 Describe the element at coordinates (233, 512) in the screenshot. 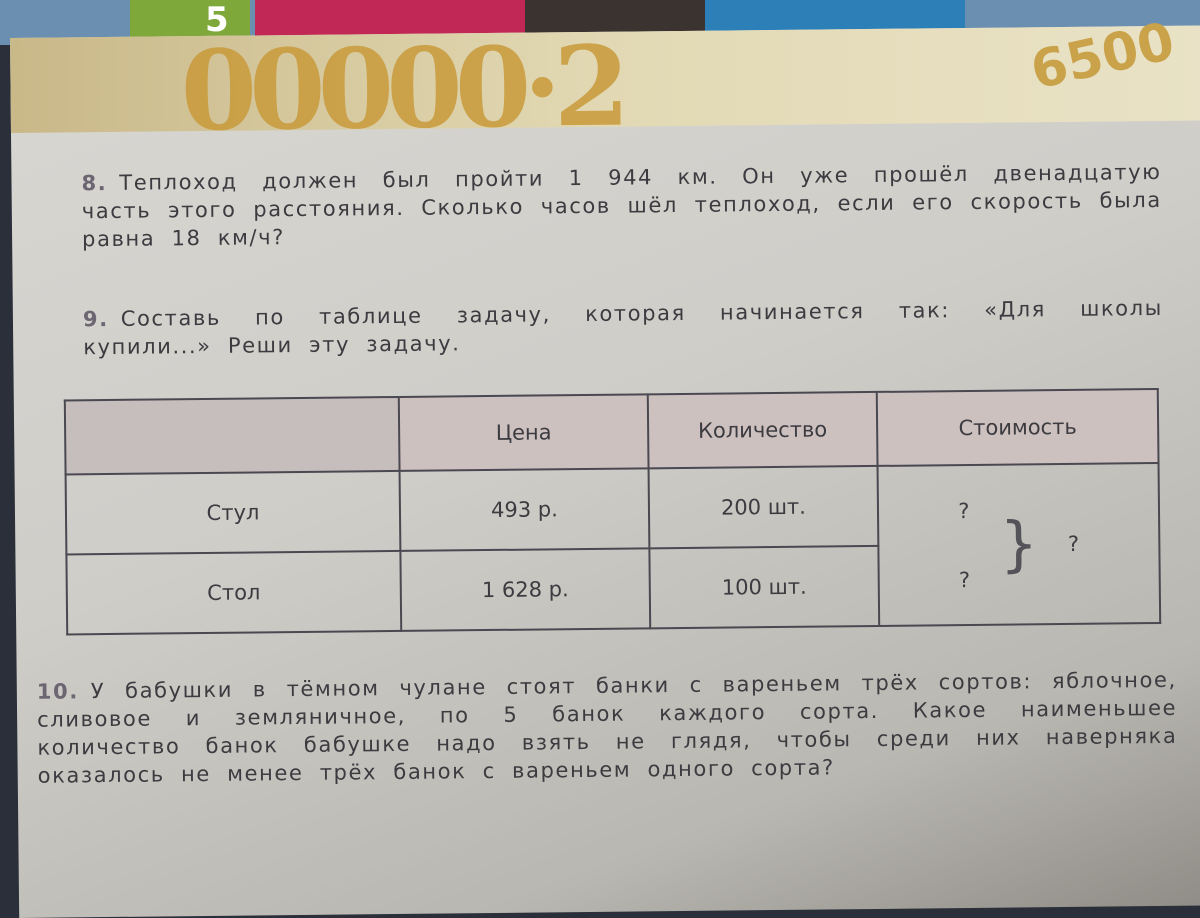

I see `cell-item: Стул` at that location.